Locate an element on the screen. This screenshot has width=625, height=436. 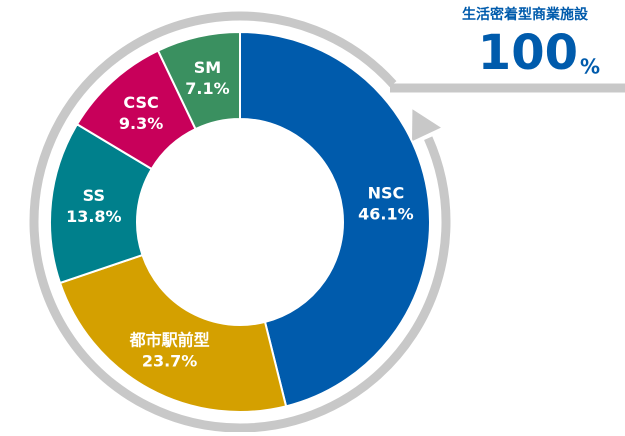
slice-label: SM is located at coordinates (207, 67).